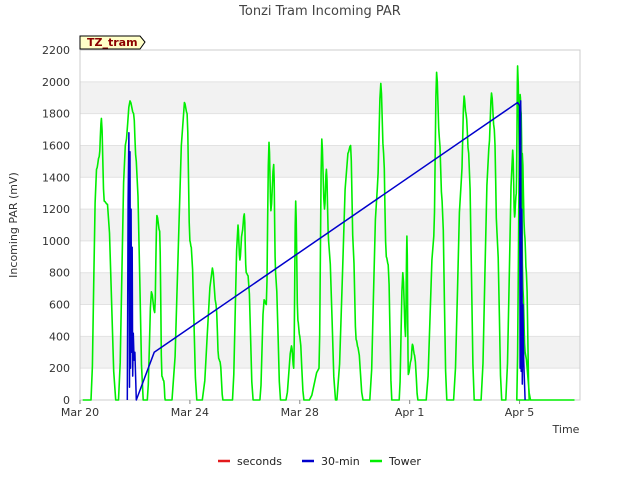  What do you see at coordinates (190, 412) in the screenshot?
I see `x-tick-label: Mar 24` at bounding box center [190, 412].